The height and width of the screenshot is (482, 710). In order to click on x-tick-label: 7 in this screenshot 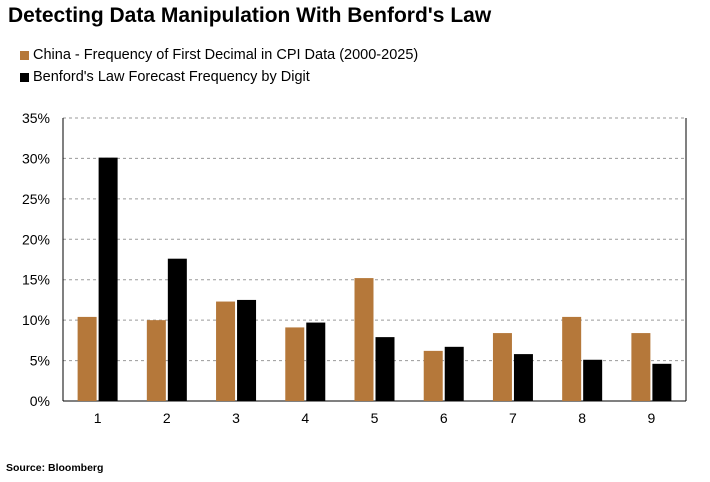, I will do `click(513, 418)`.